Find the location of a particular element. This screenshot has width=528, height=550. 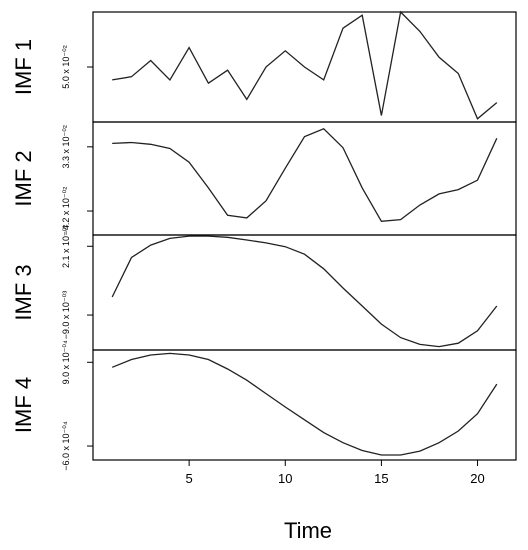

x-tick-label: 15 is located at coordinates (381, 478).